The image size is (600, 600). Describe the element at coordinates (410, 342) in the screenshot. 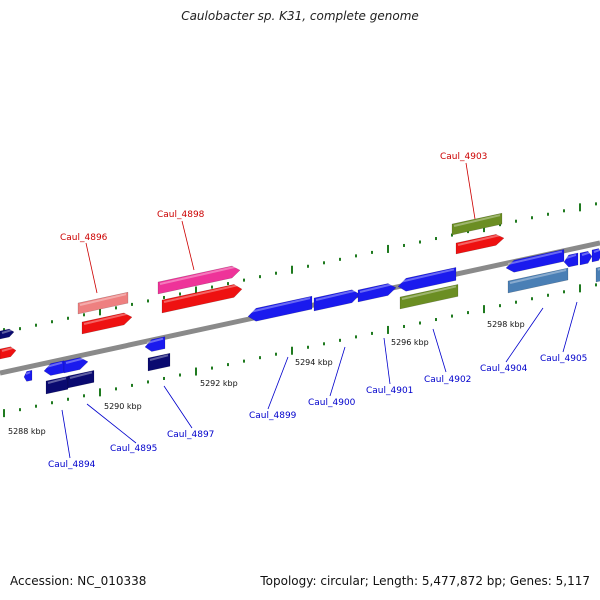

I see `tick-label: 5296 kbp` at that location.